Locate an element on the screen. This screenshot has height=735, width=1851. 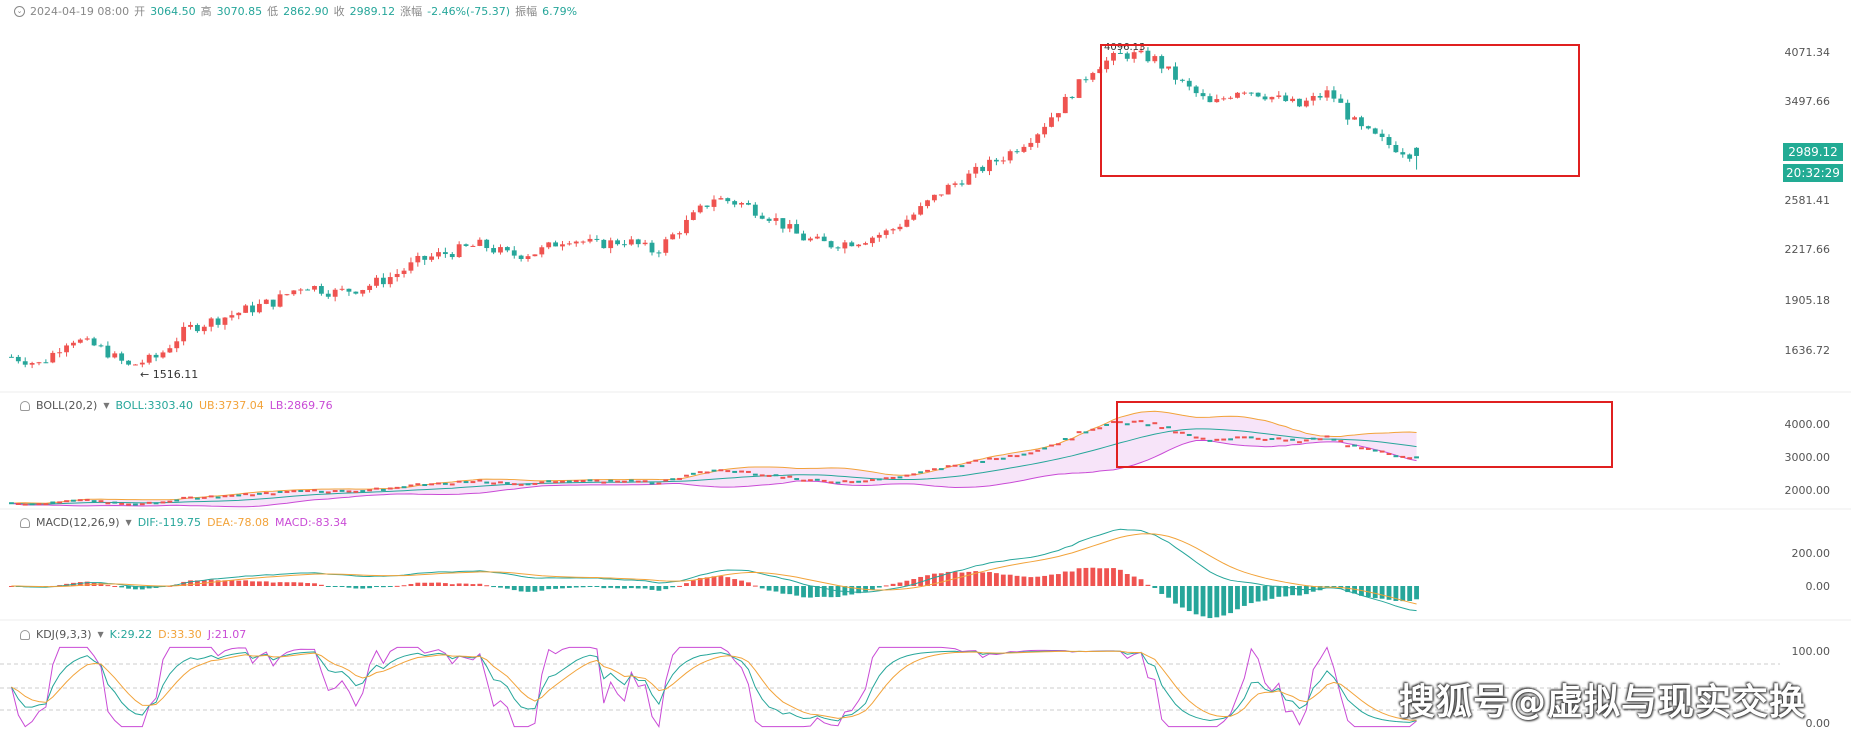
collapse-icon: ⌄ is located at coordinates (19, 11).